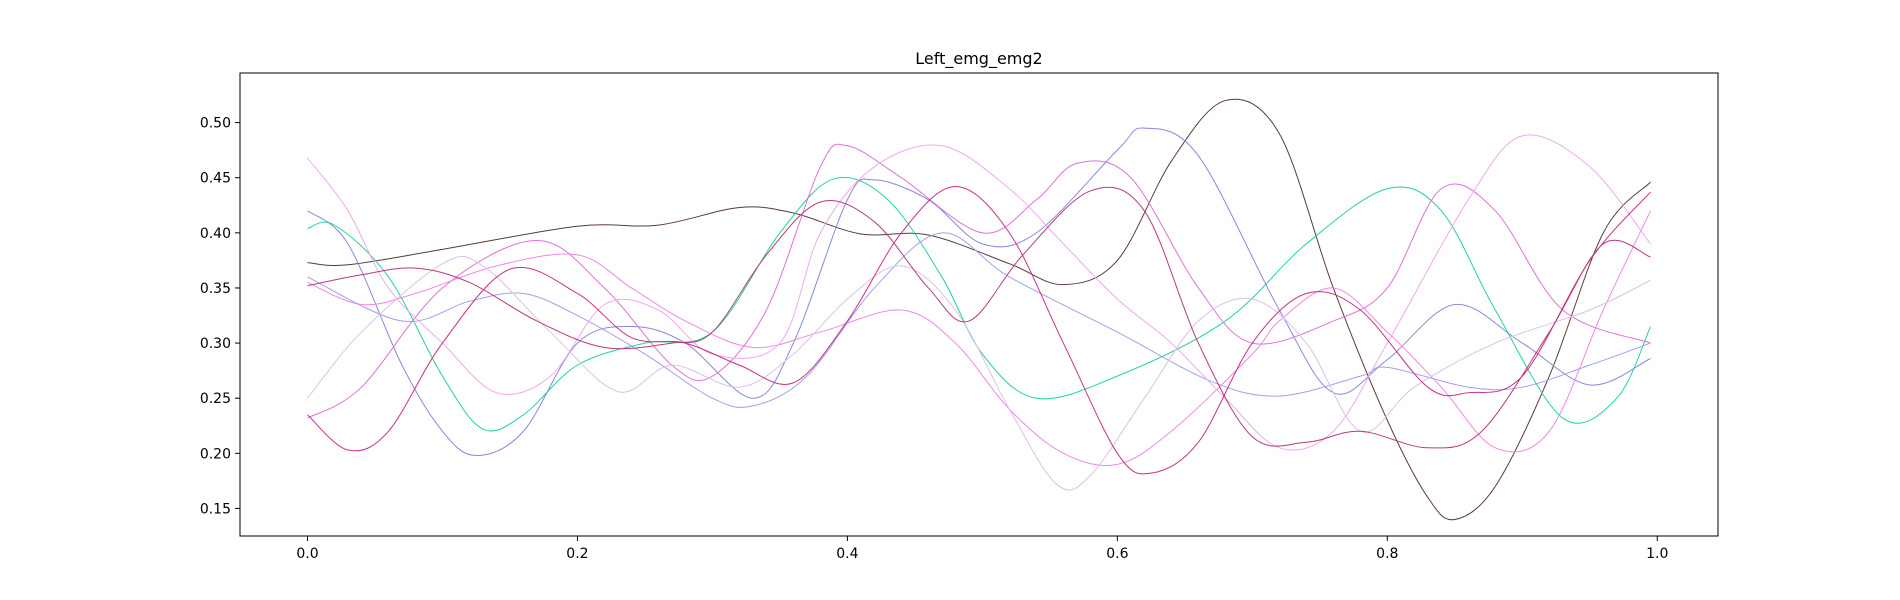  Describe the element at coordinates (215, 399) in the screenshot. I see `y-tick-label-3: 0.25` at that location.